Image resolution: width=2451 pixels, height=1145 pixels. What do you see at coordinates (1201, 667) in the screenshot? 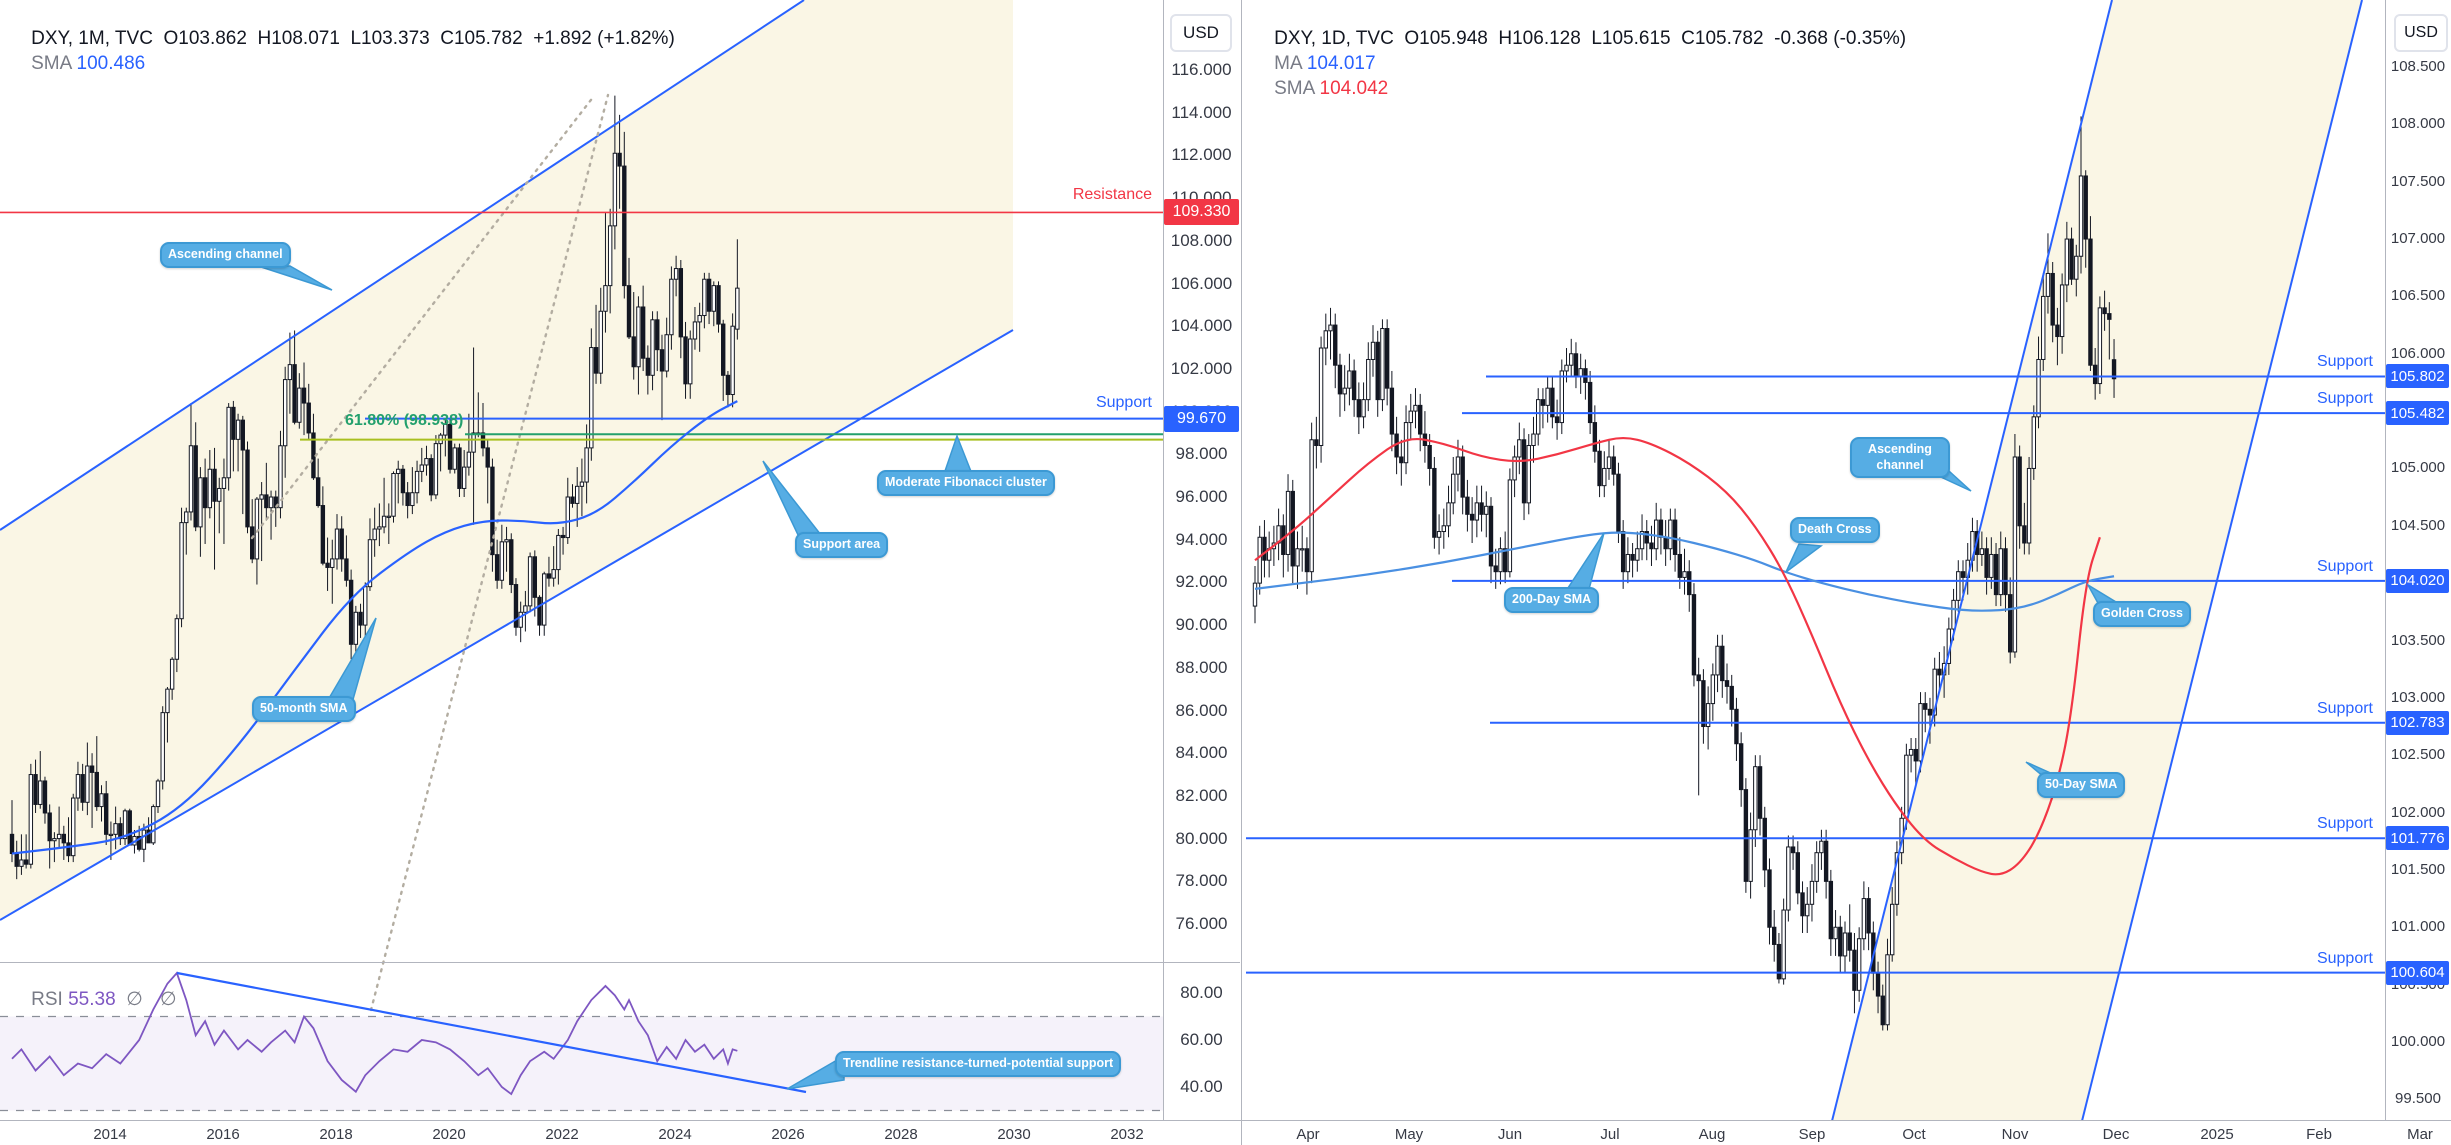
I see `price-tick-left: 88.000` at bounding box center [1201, 667].